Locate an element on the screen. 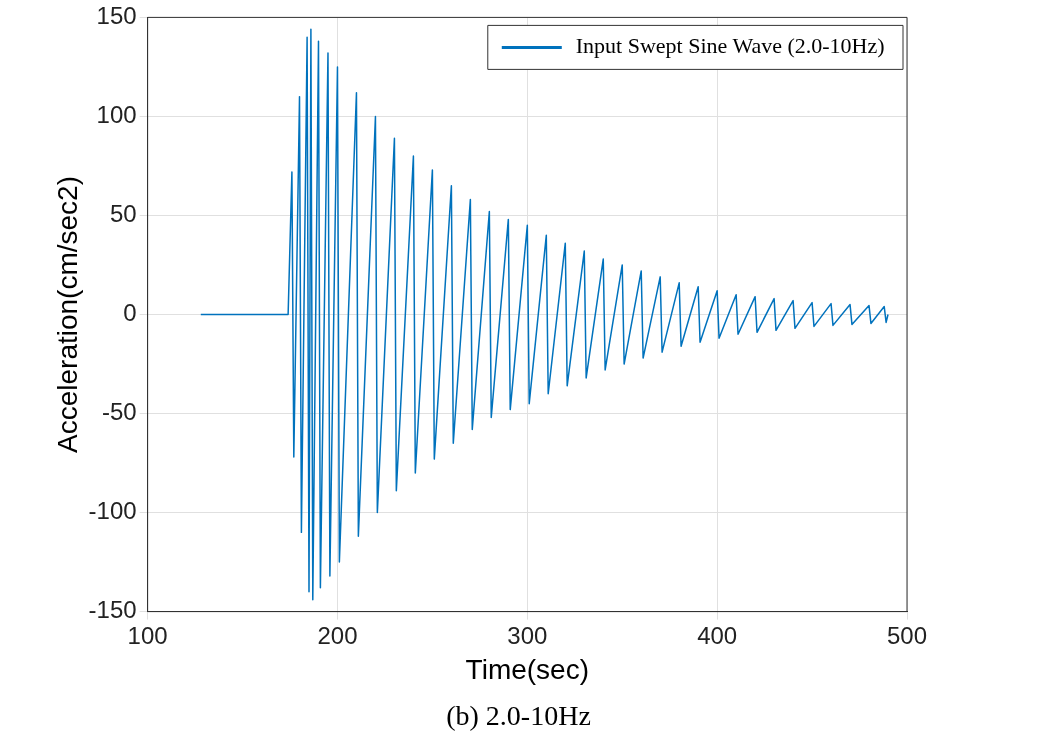 The width and height of the screenshot is (1037, 749). x-tick-label: 200 is located at coordinates (337, 635).